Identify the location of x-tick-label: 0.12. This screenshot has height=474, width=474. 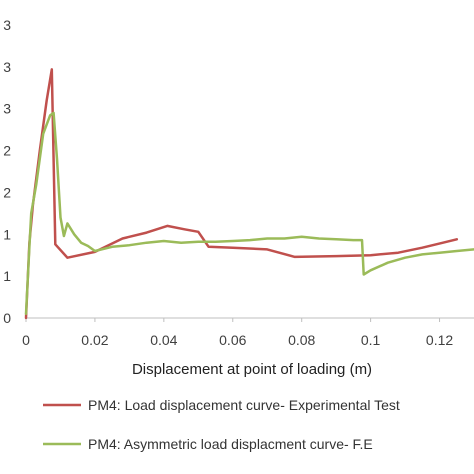
(439, 340).